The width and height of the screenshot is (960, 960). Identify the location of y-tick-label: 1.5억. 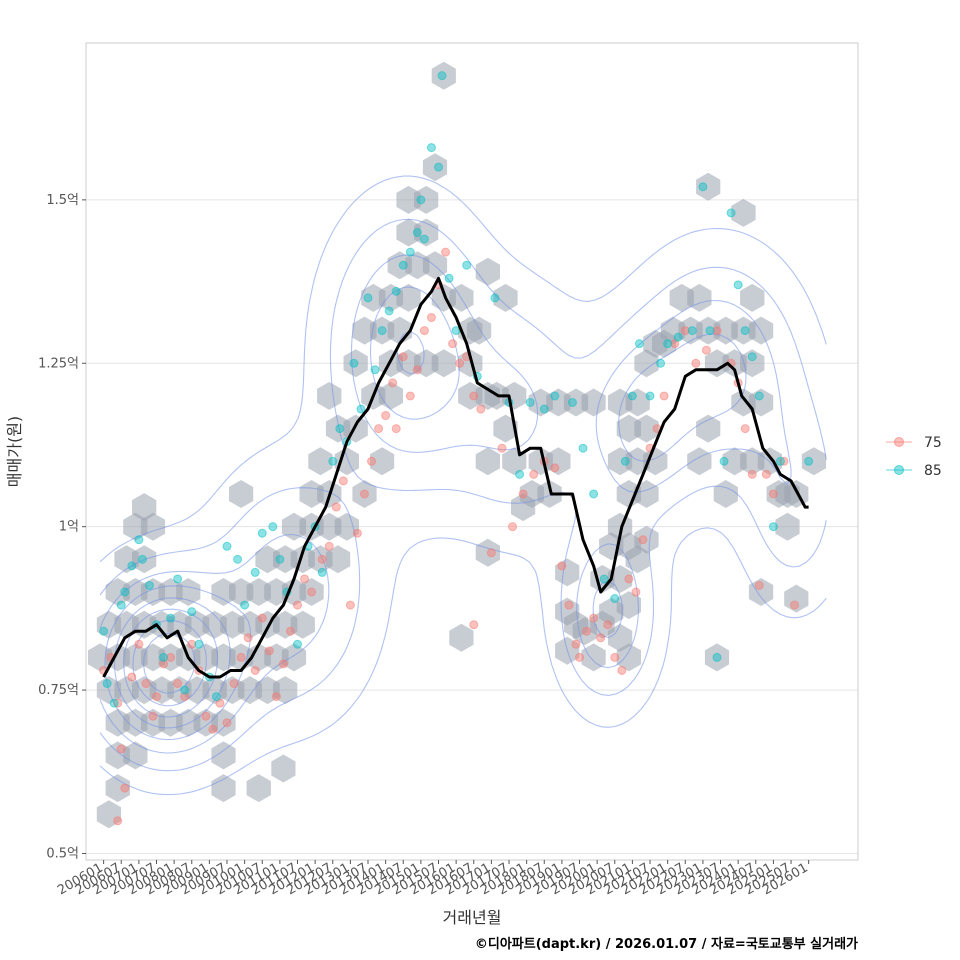
(62, 200).